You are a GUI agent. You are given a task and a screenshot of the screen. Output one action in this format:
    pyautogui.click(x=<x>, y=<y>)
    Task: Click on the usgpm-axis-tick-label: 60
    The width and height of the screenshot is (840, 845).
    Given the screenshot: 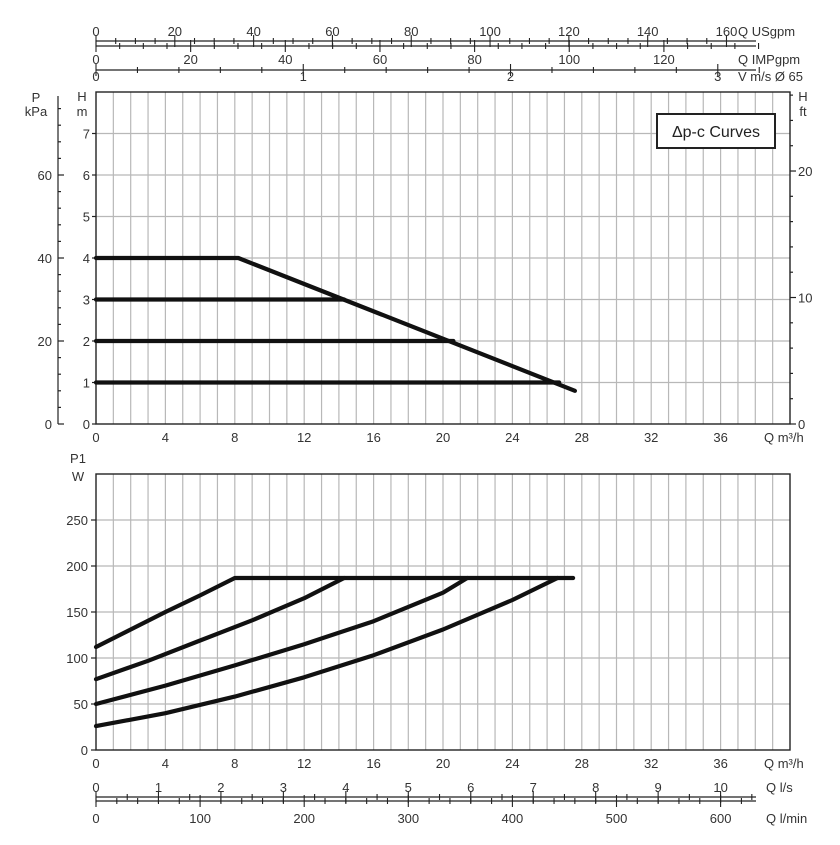 What is the action you would take?
    pyautogui.click(x=332, y=31)
    